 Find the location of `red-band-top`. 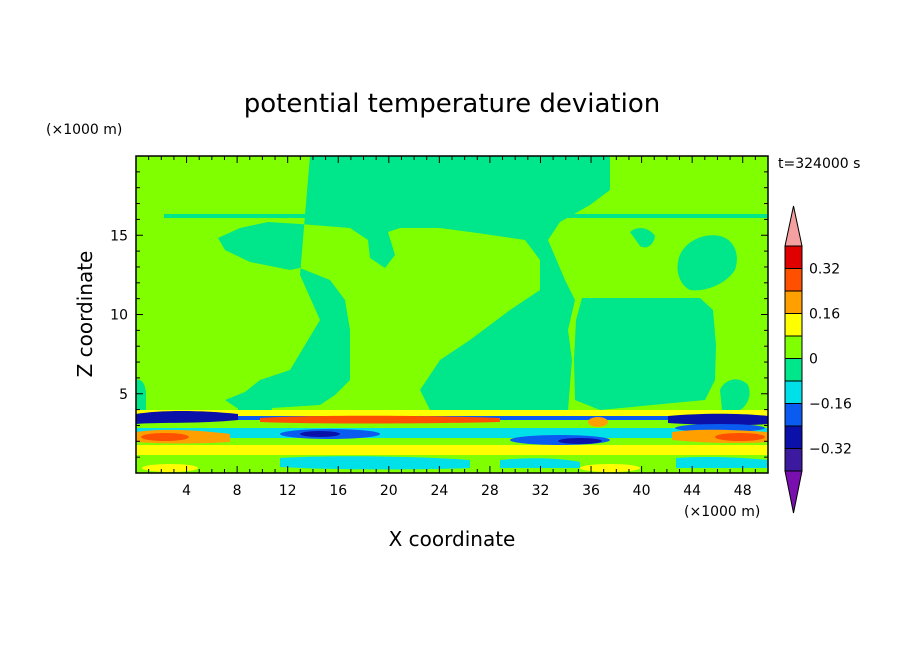

red-band-top is located at coordinates (380, 419).